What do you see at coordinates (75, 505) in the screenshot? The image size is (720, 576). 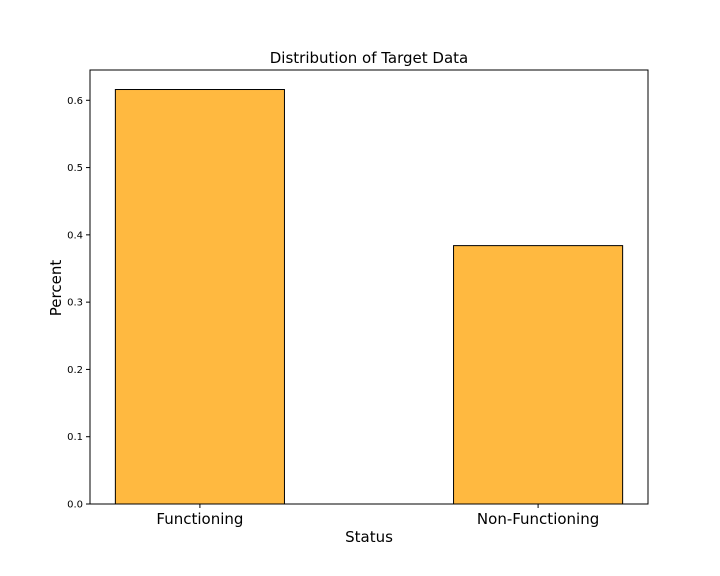 I see `y-tick-label: 0.0` at bounding box center [75, 505].